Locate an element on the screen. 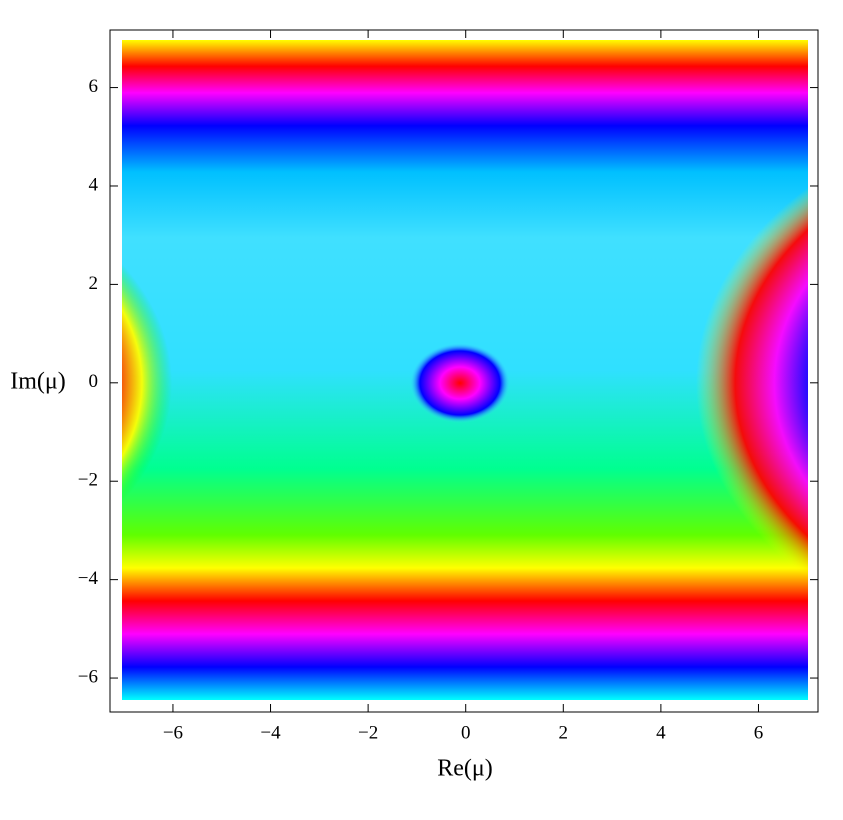  y-axis-label: Im(μ) is located at coordinates (38, 382).